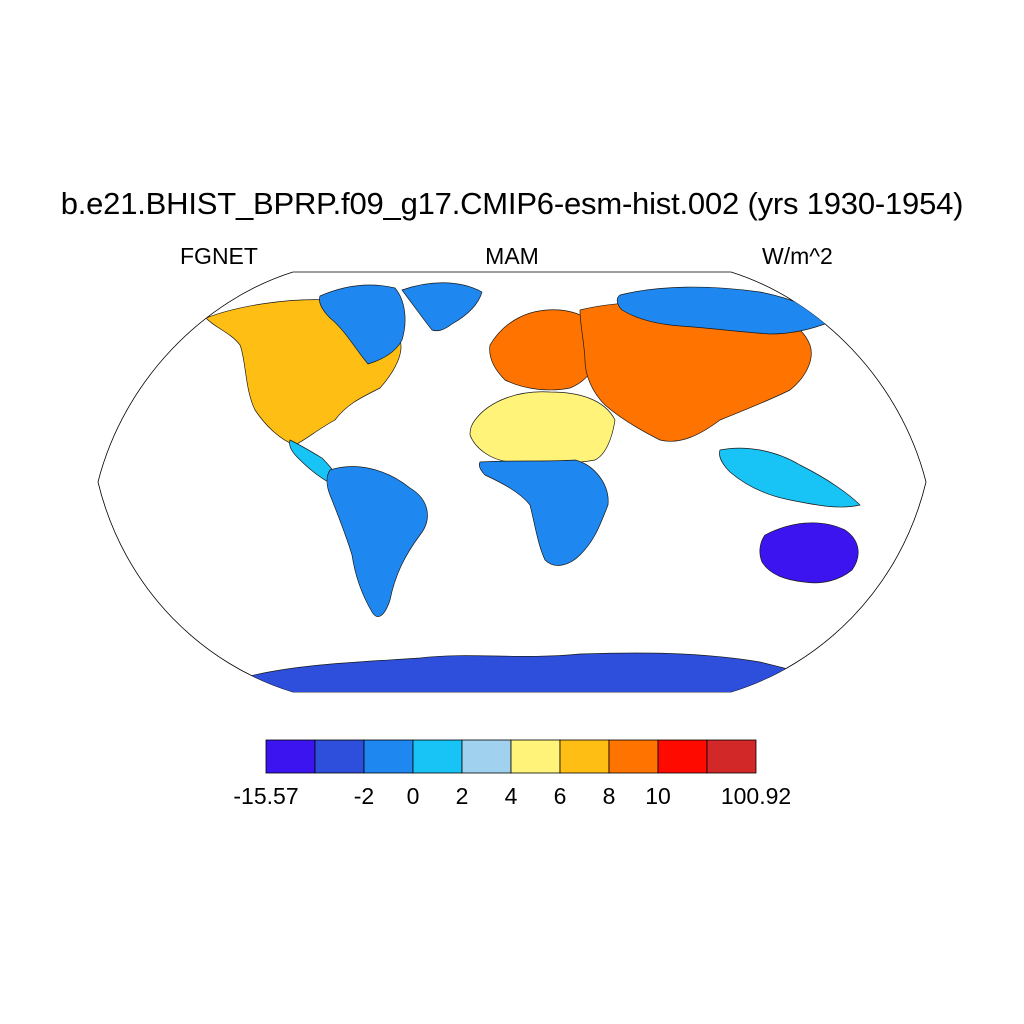 The width and height of the screenshot is (1024, 1024). Describe the element at coordinates (442, 307) in the screenshot. I see `region-greenland` at that location.